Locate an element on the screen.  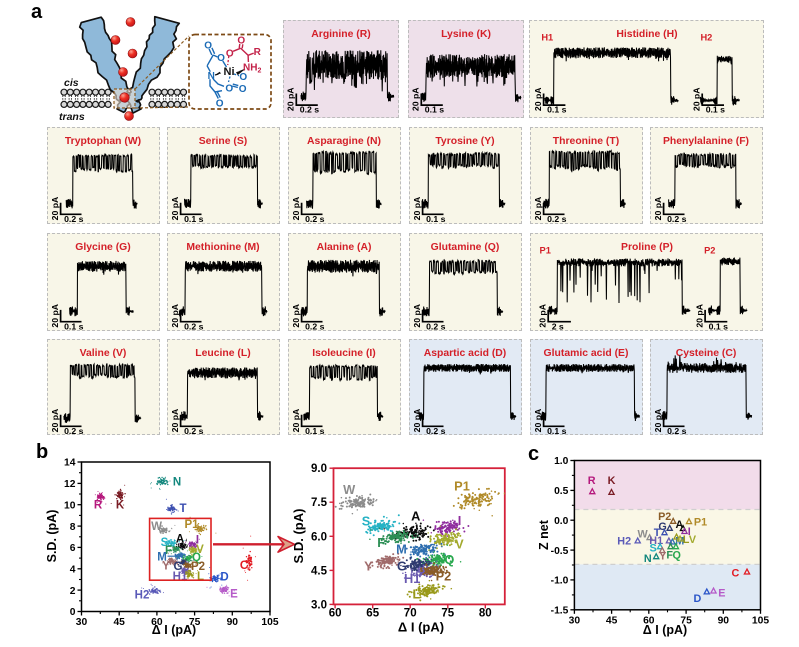
svg-text: K is located at coordinates (120, 506).